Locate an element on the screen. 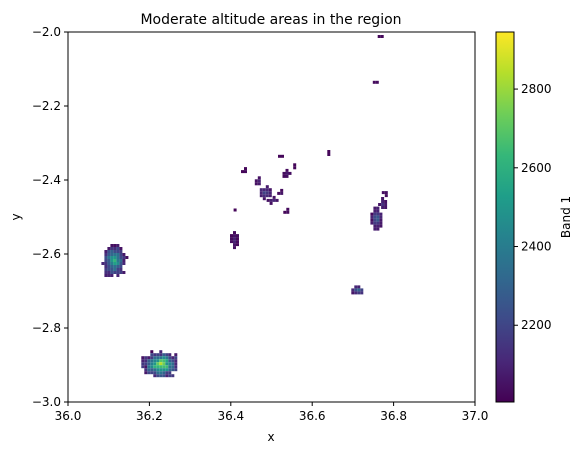 This screenshot has width=587, height=459. y-tick-label: −2.2 is located at coordinates (46, 106).